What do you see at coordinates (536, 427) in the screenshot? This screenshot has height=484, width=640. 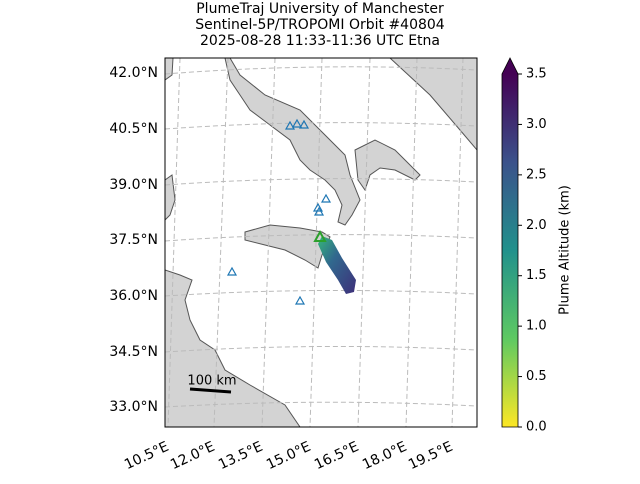 I see `colorbar-tick-label: 0.0` at bounding box center [536, 427].